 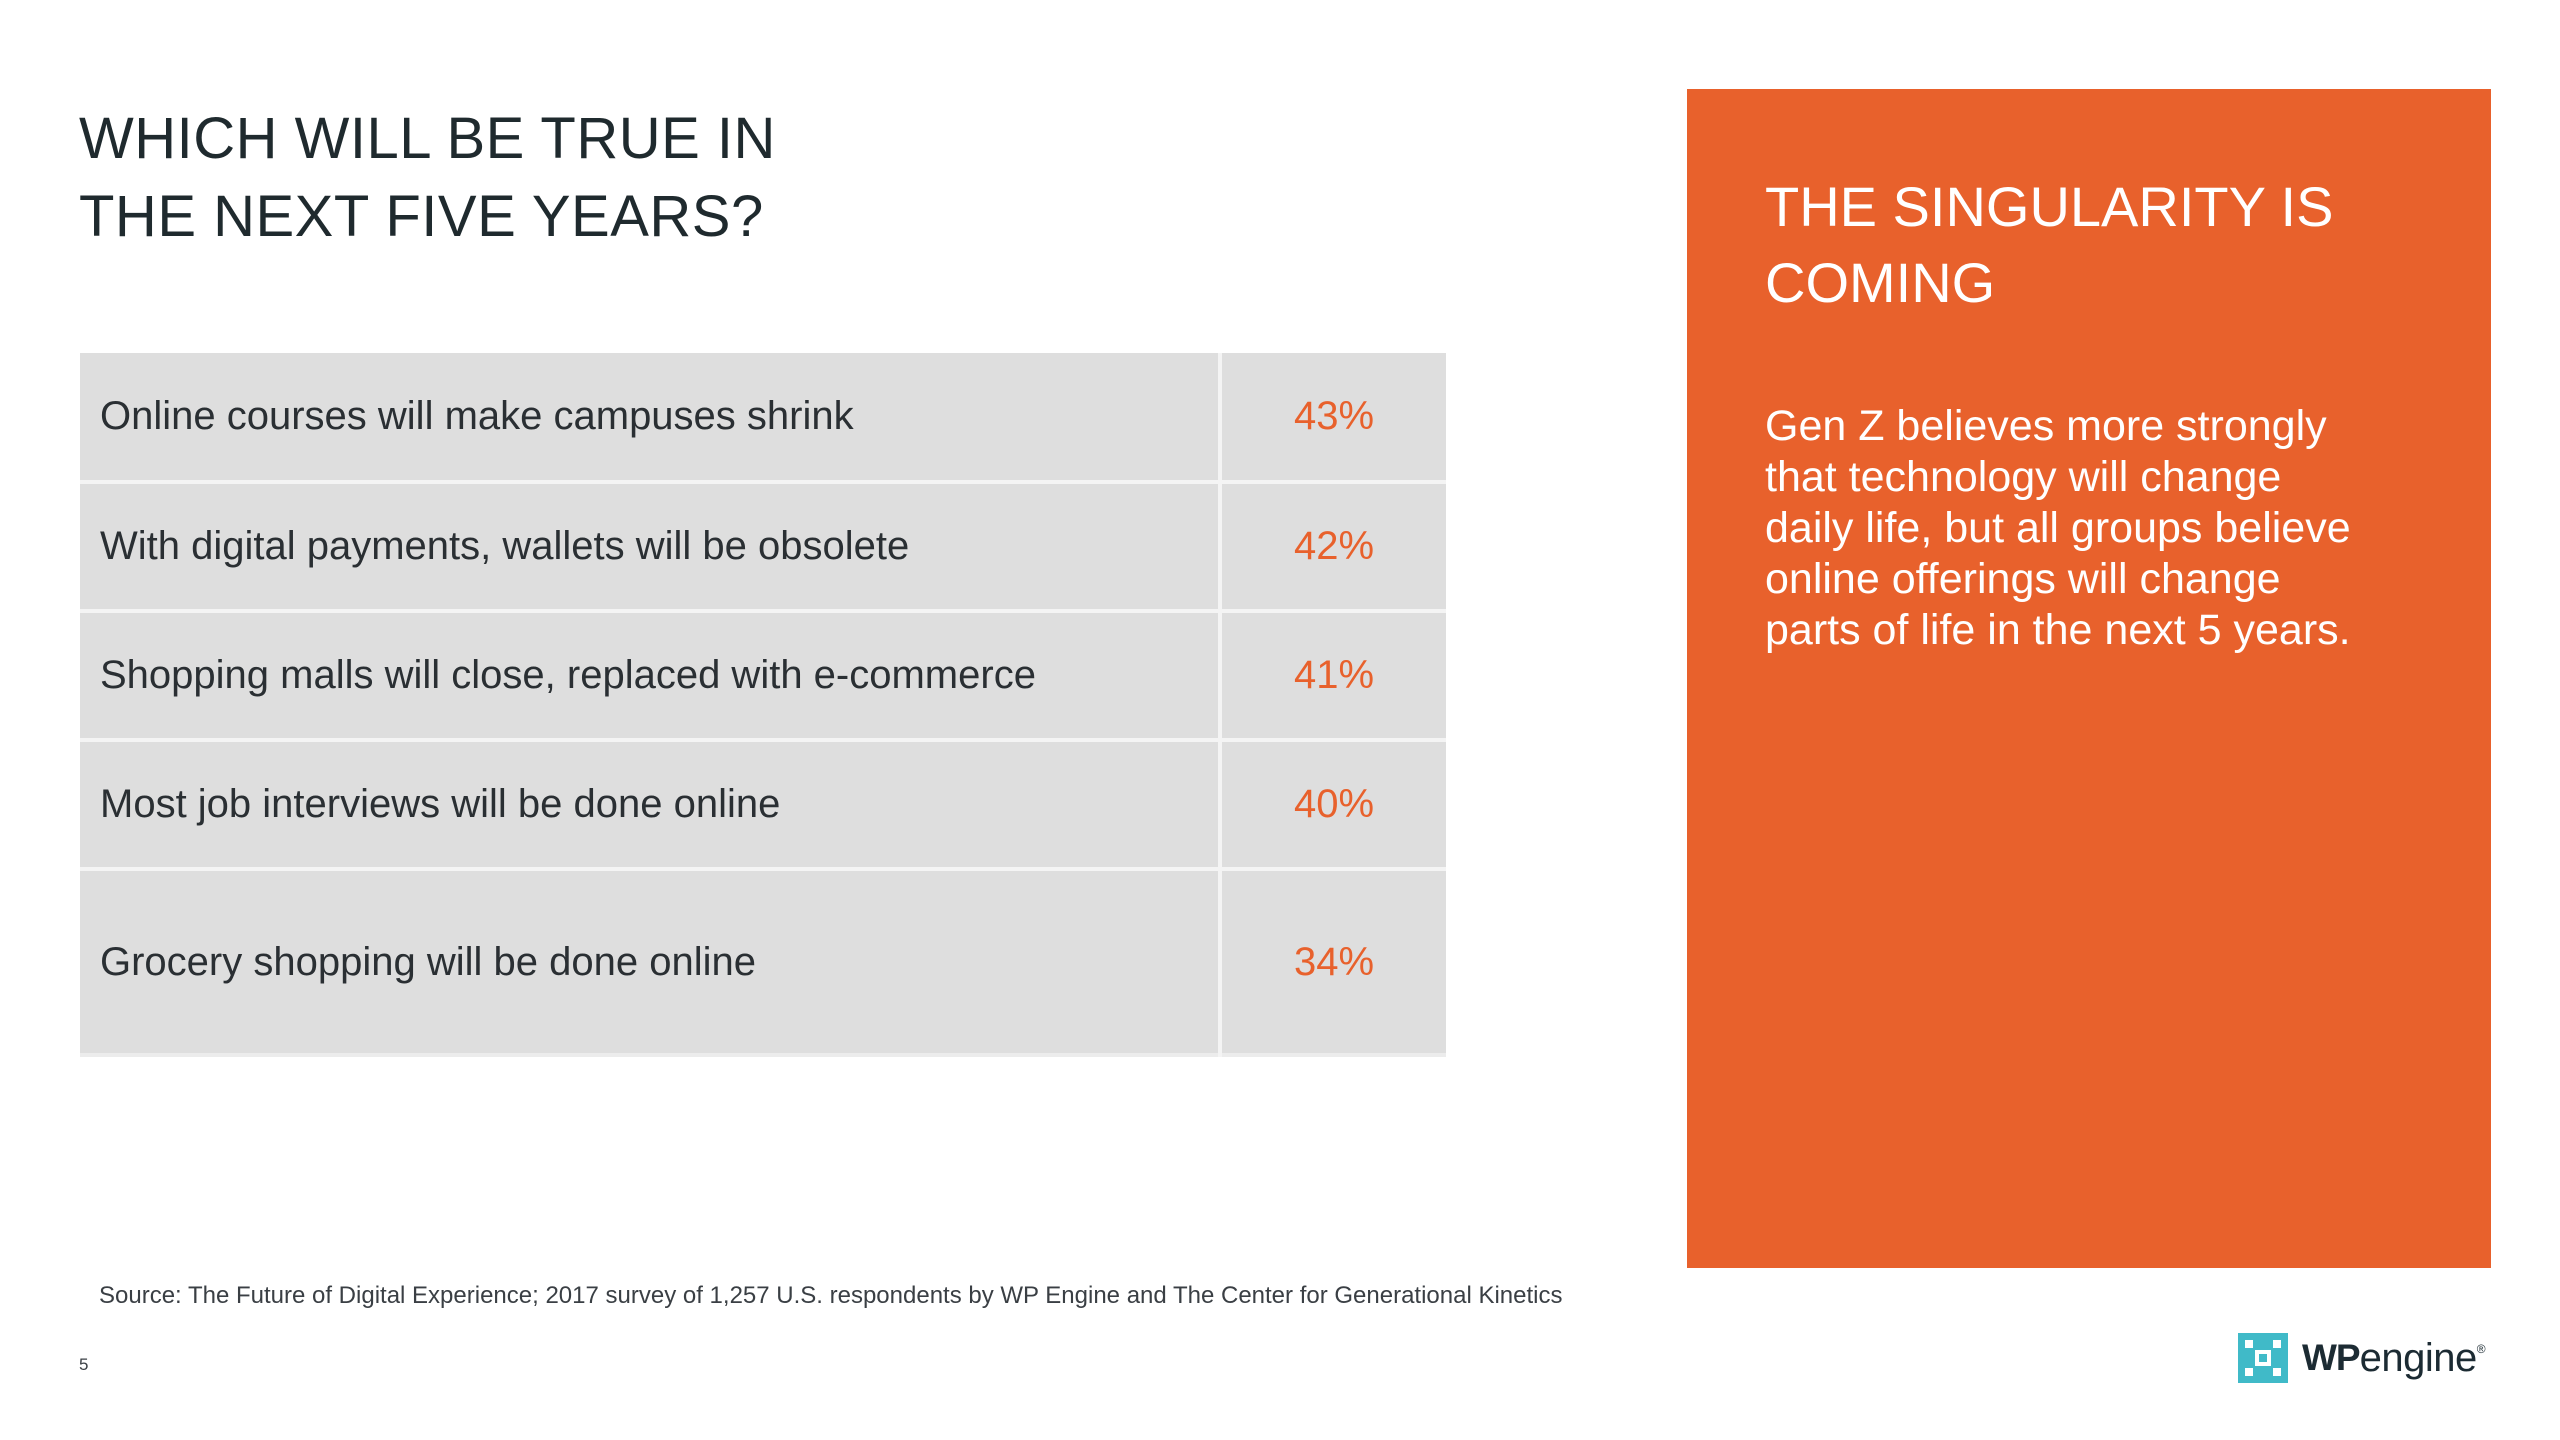 I want to click on logo-engine-text: engine, so click(x=2418, y=1357).